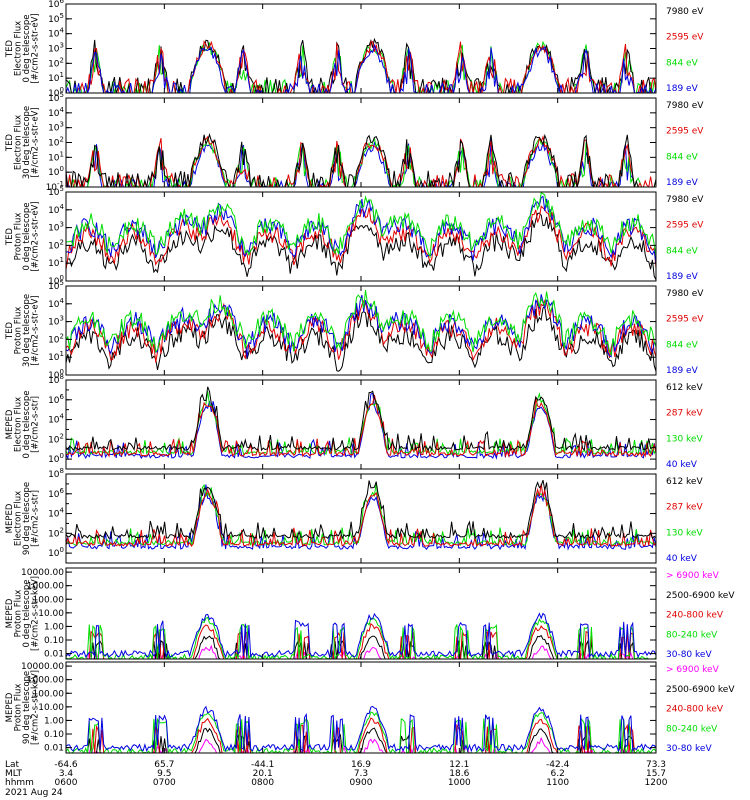  What do you see at coordinates (54, 721) in the screenshot?
I see `y-tick-label: 1.00` at bounding box center [54, 721].